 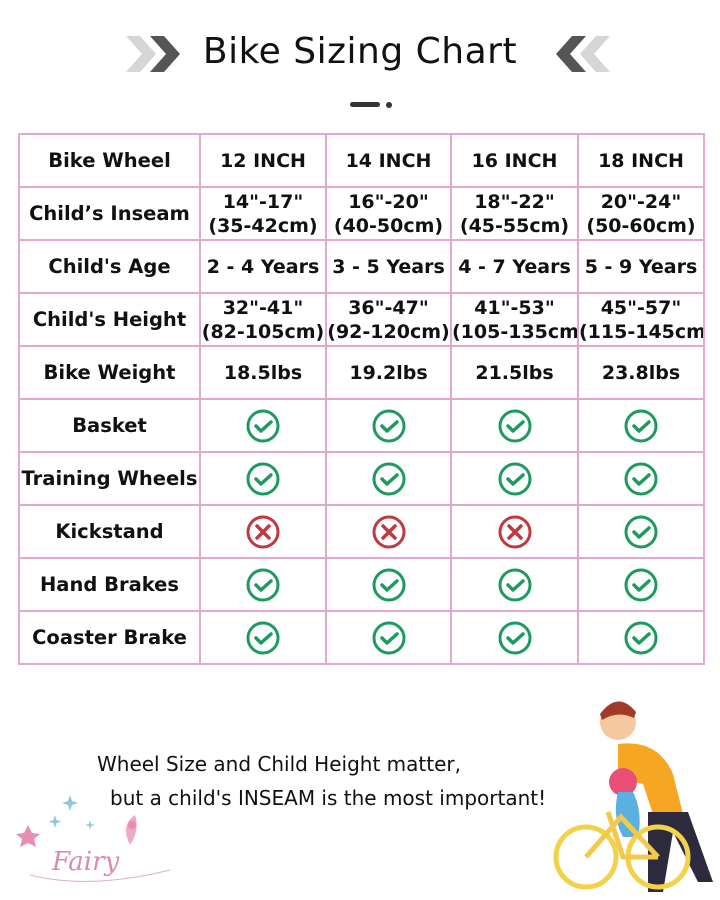 I want to click on table-cell: 21.5lbs, so click(x=514, y=372).